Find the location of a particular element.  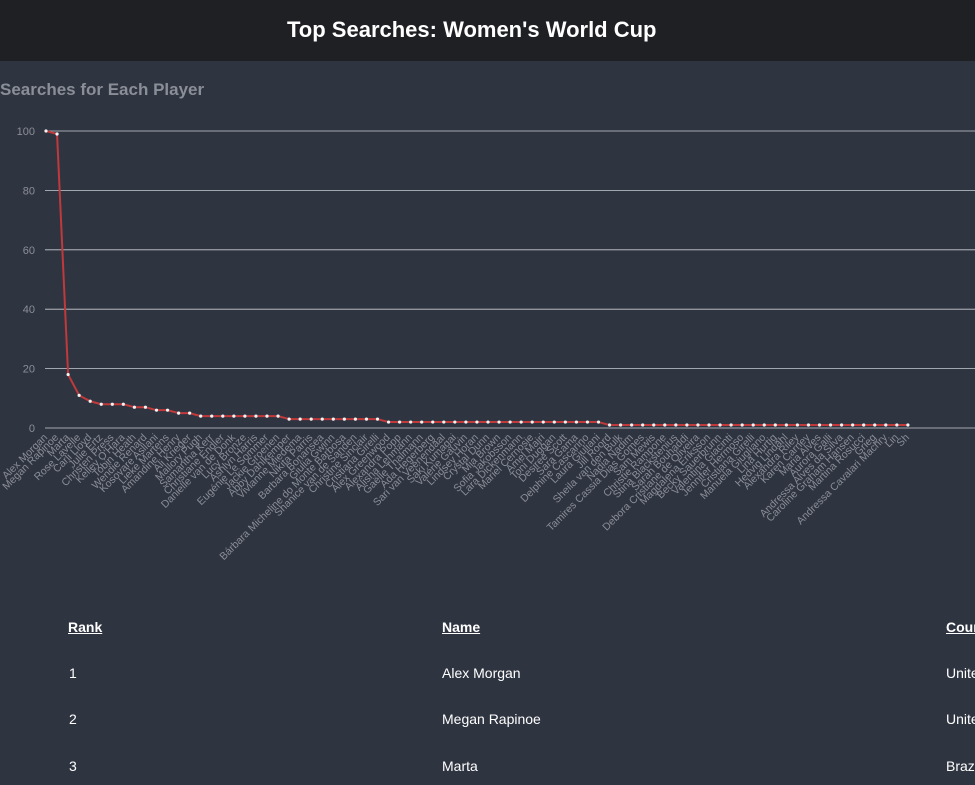

table-header-rank: Rank is located at coordinates (85, 627).